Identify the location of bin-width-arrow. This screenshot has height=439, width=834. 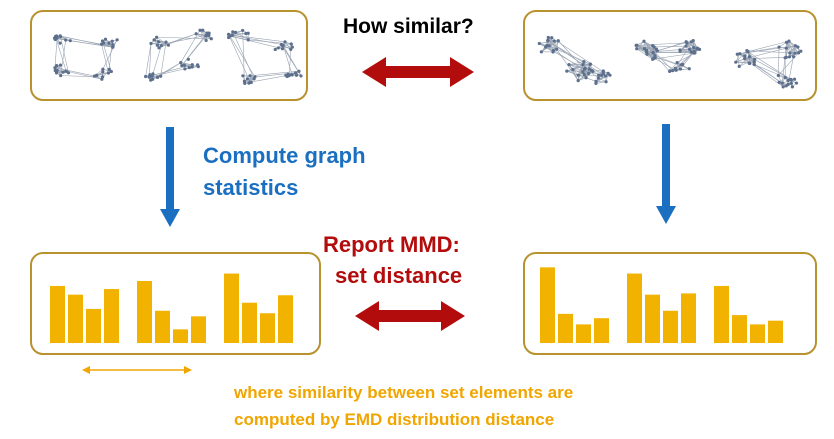
(137, 370).